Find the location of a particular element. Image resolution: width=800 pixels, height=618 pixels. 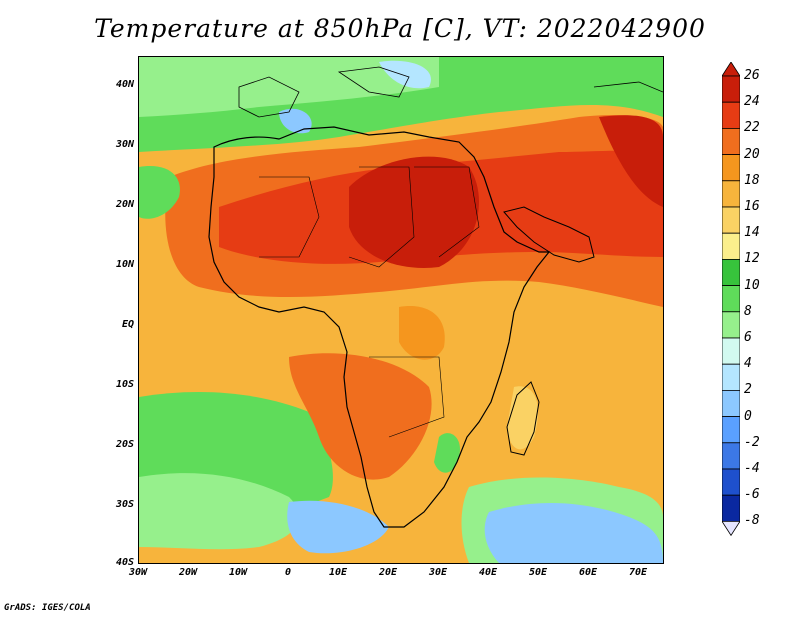

border-lines-east is located at coordinates (447, 212).